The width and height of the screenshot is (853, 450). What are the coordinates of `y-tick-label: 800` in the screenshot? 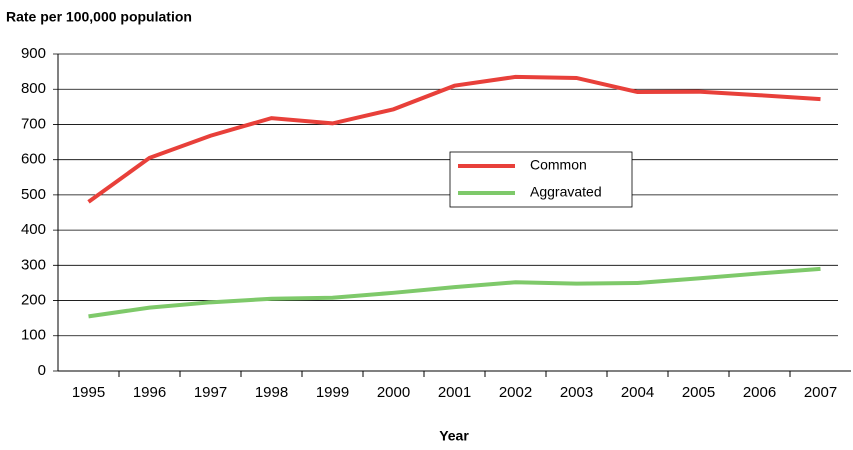 It's located at (33, 88).